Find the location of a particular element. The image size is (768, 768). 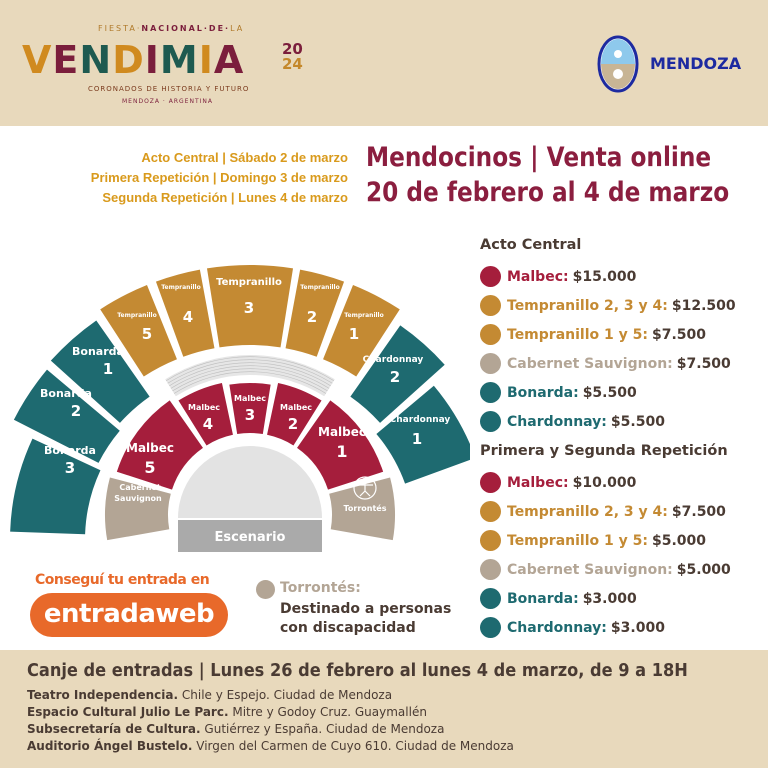

chardonnay-2-label: Chardonnay is located at coordinates (393, 360).